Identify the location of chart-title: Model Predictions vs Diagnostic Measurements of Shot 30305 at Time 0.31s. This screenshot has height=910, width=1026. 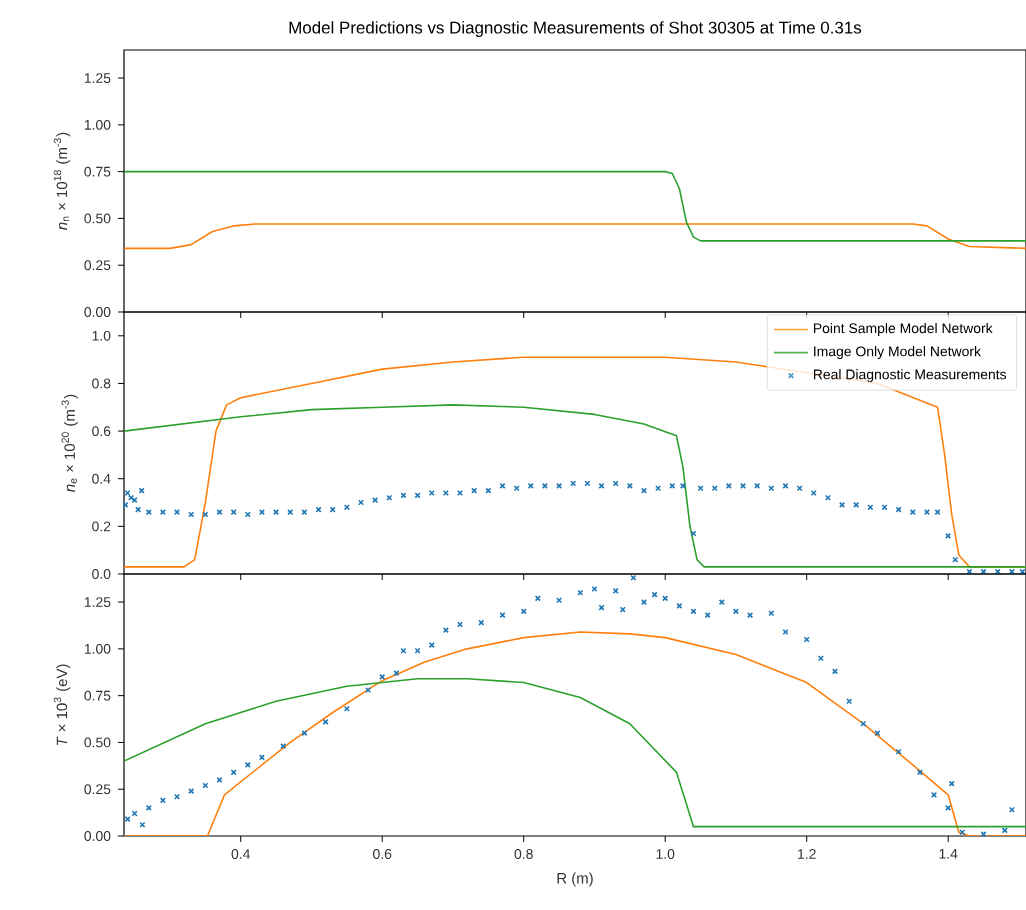
(575, 29).